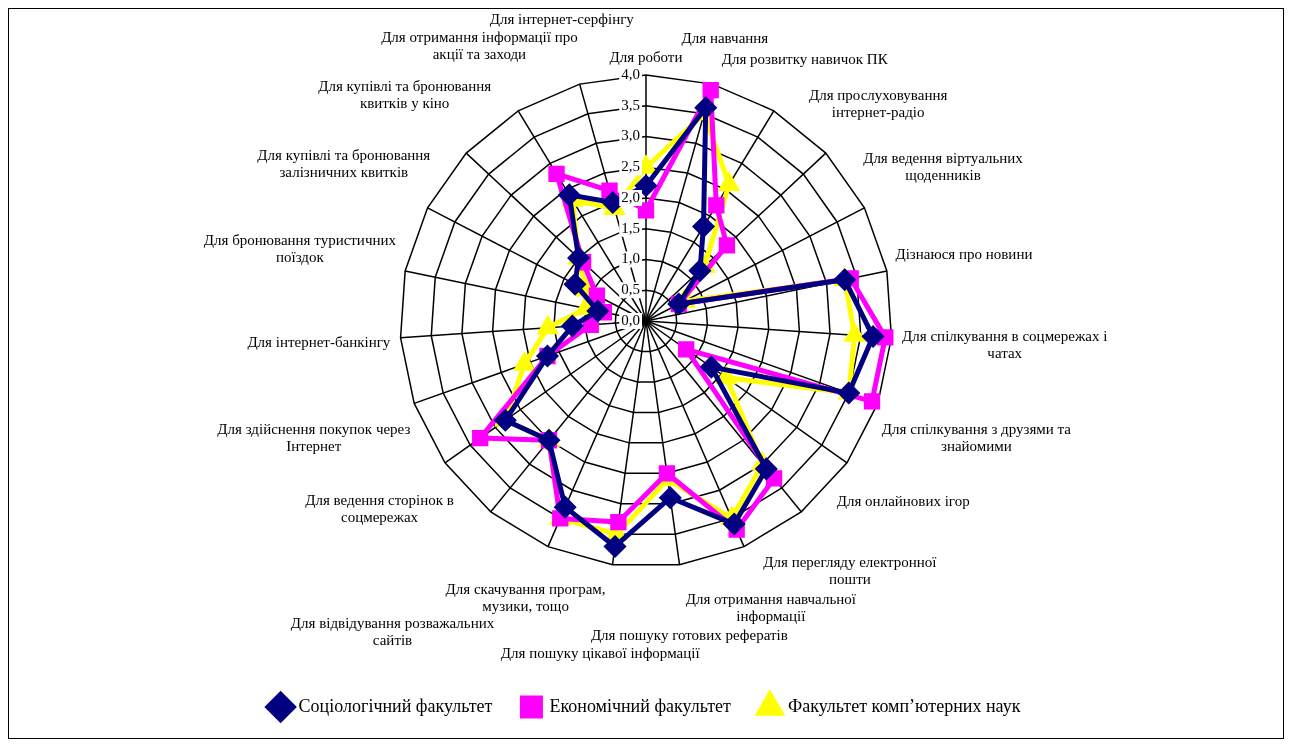 The width and height of the screenshot is (1292, 747). What do you see at coordinates (1005, 344) in the screenshot?
I see `spoke-label: Для спілкування в соцмережах і чатах` at bounding box center [1005, 344].